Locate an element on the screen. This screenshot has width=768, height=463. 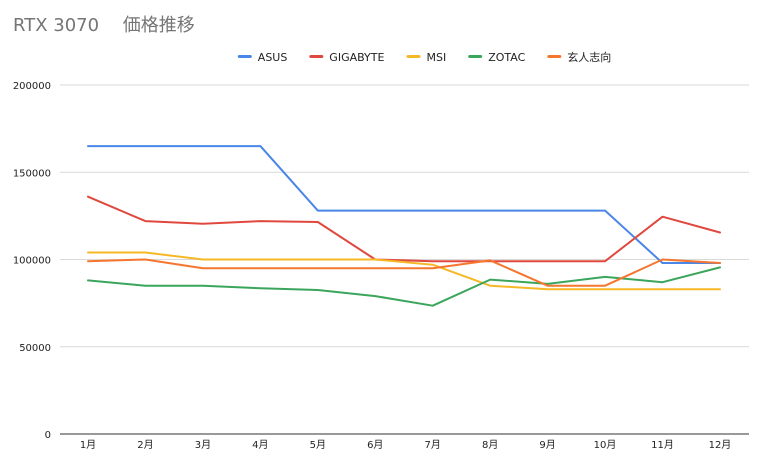
y-axis: 0 50000 100000 150000 200000 is located at coordinates (32, 261).